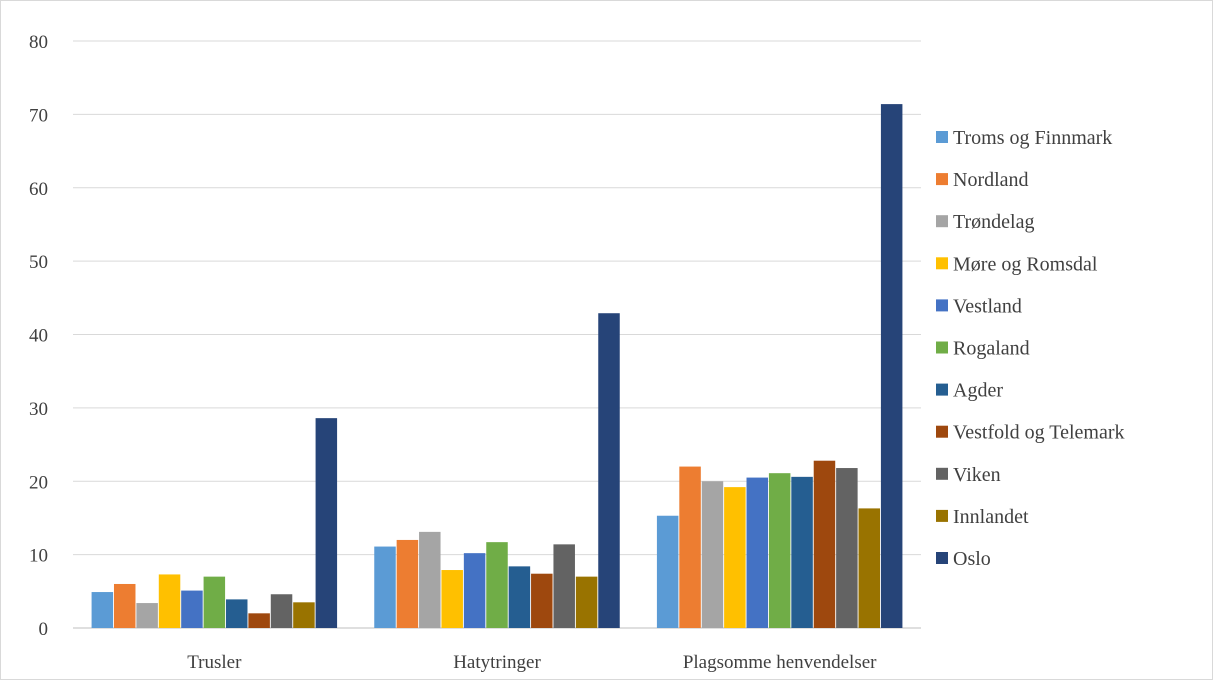 The image size is (1213, 680). I want to click on y-tick-label: 60, so click(38, 189).